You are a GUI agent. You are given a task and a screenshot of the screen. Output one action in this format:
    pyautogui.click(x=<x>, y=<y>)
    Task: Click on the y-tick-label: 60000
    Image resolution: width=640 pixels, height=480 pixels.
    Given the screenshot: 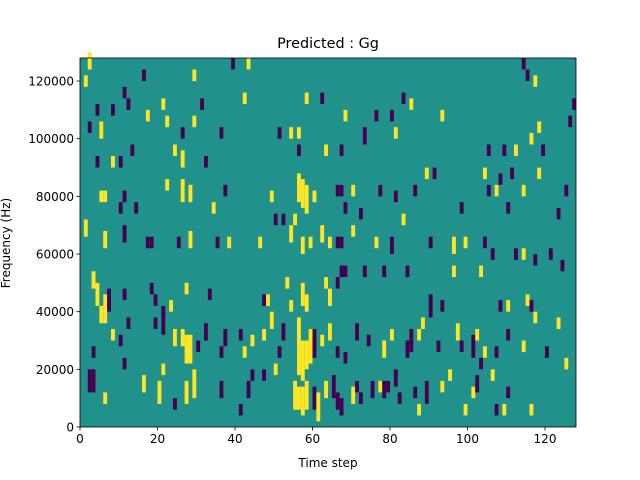 What is the action you would take?
    pyautogui.click(x=55, y=255)
    